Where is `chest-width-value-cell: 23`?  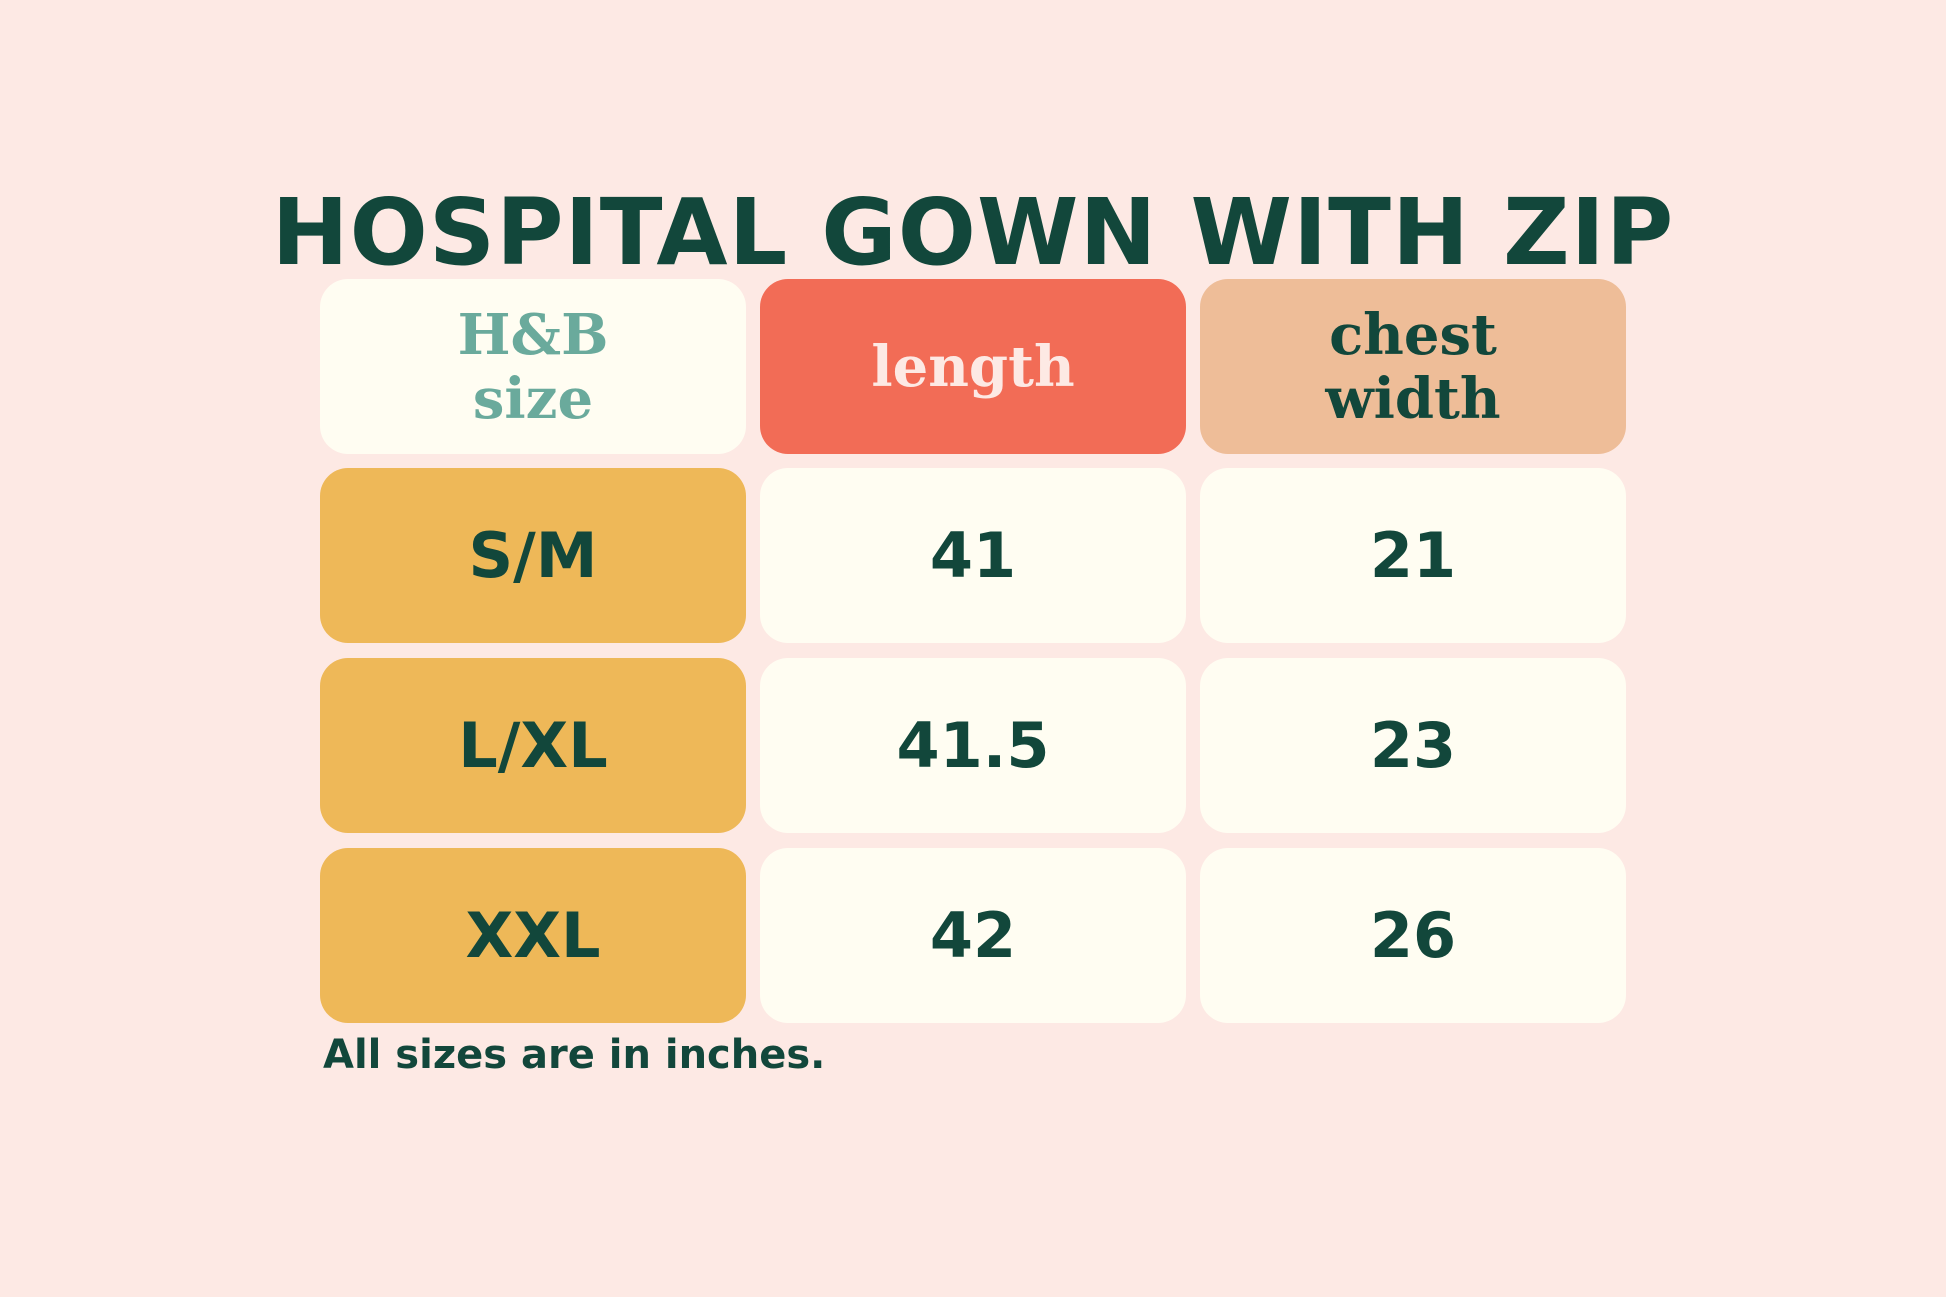
chest-width-value-cell: 23 is located at coordinates (1413, 745).